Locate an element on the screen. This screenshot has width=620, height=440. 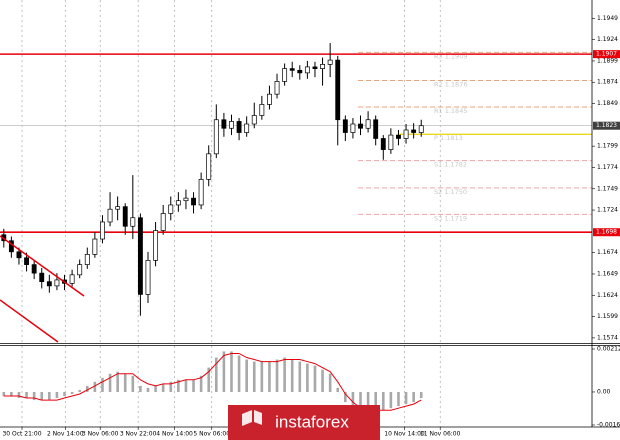
x-tick-label: 2 Nov 14:00 is located at coordinates (65, 434).